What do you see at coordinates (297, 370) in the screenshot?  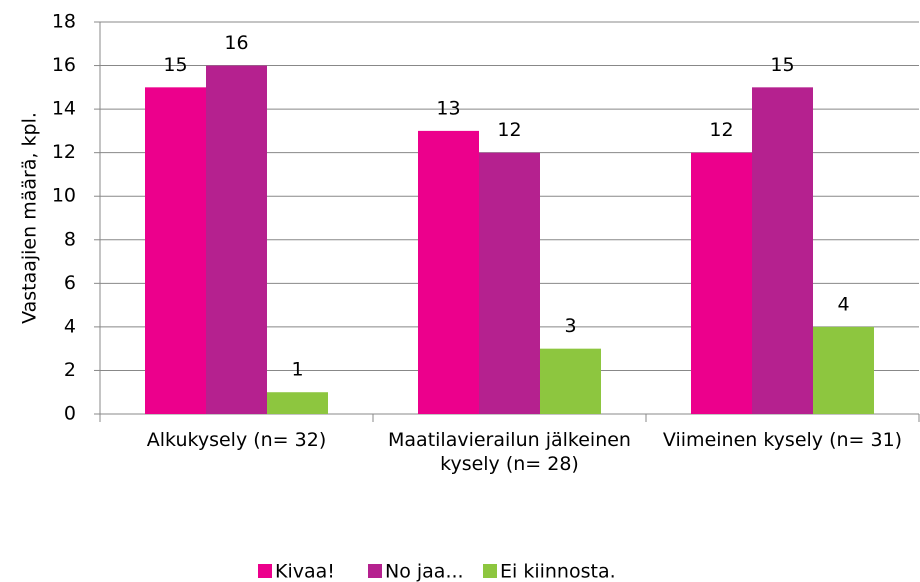 I see `data-label: 1` at bounding box center [297, 370].